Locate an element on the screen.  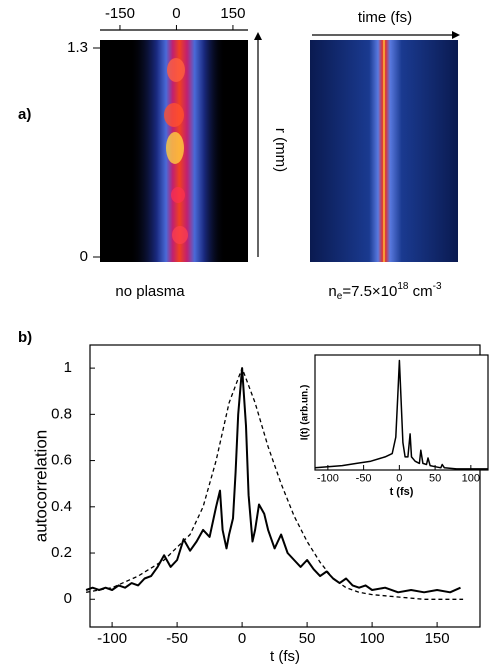
y-tick-label: 1 is located at coordinates (68, 367).